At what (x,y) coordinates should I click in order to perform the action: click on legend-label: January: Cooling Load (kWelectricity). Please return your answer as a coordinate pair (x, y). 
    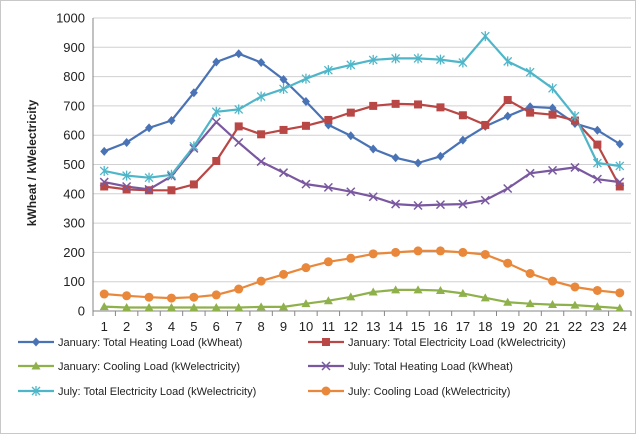
    Looking at the image, I should click on (149, 367).